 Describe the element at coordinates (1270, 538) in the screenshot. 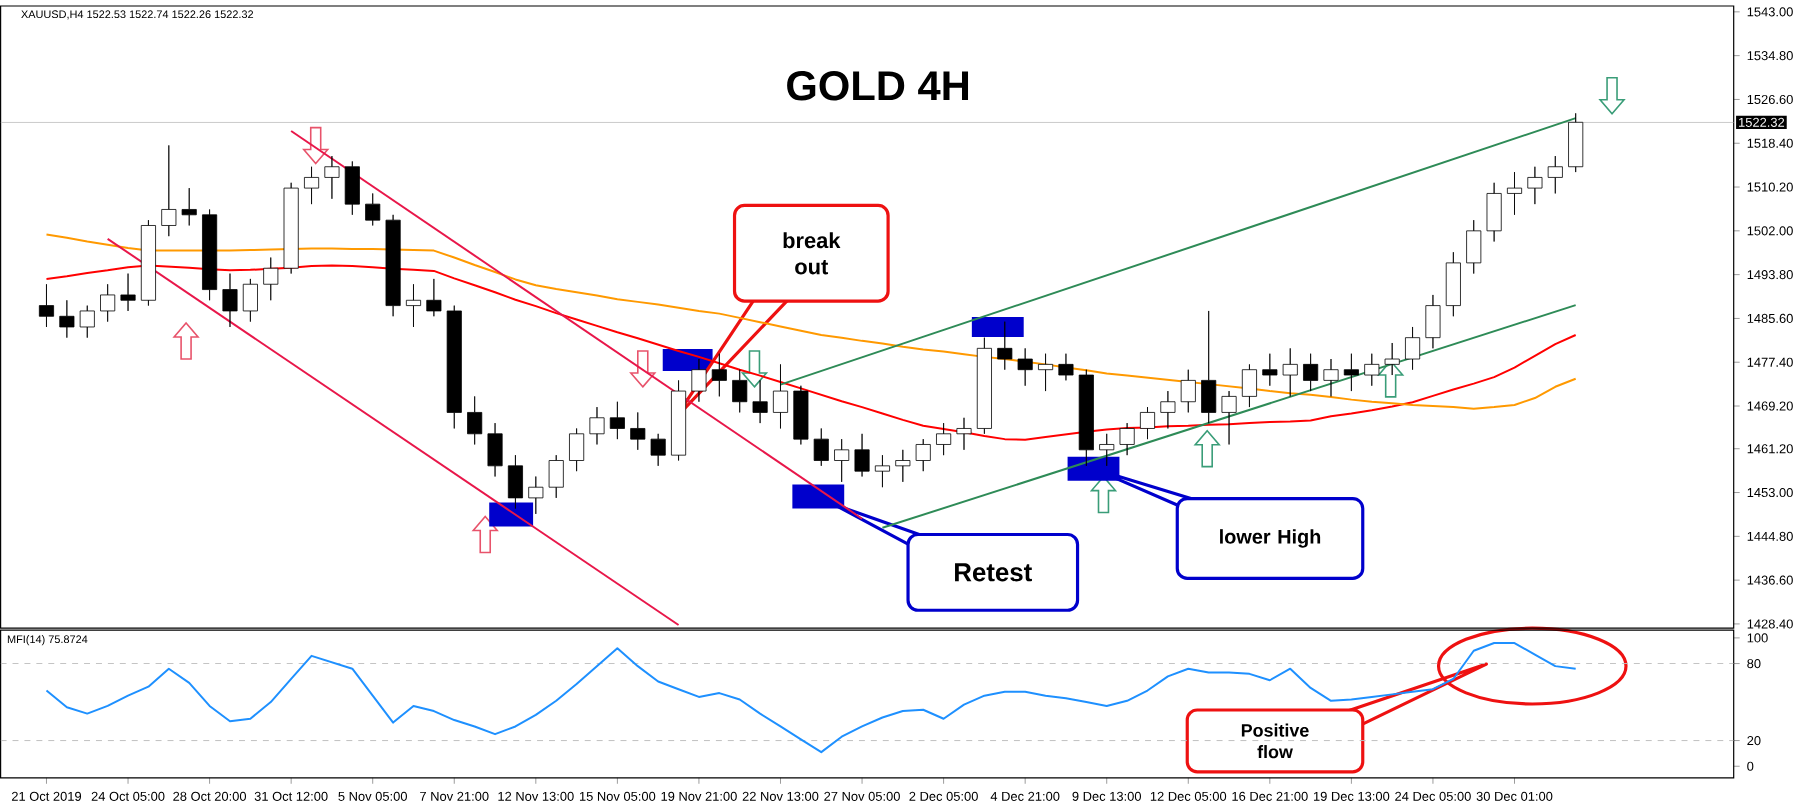

I see `annotation: lower High` at that location.